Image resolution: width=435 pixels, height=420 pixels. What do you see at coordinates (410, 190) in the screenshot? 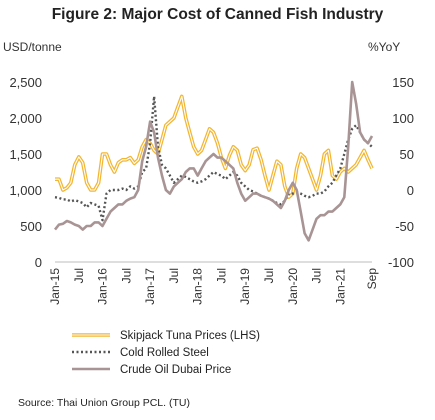
I see `y-right-tick-label: 0` at bounding box center [410, 190].